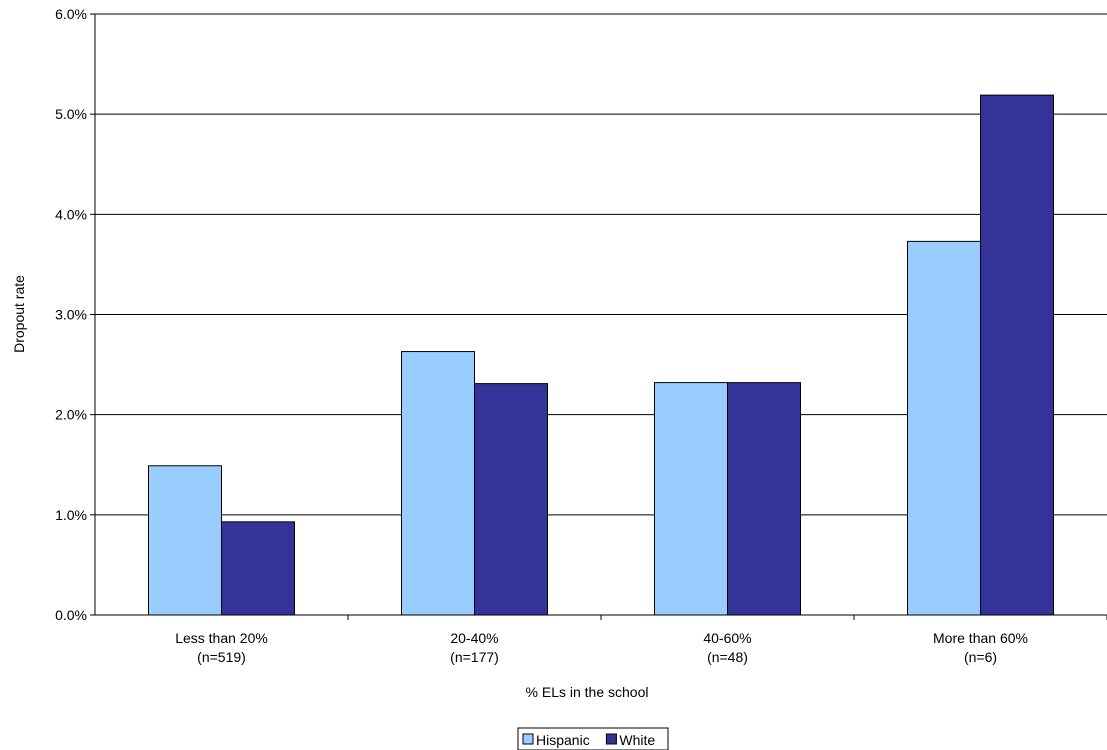  What do you see at coordinates (71, 315) in the screenshot?
I see `y-tick-label: 3.0%` at bounding box center [71, 315].